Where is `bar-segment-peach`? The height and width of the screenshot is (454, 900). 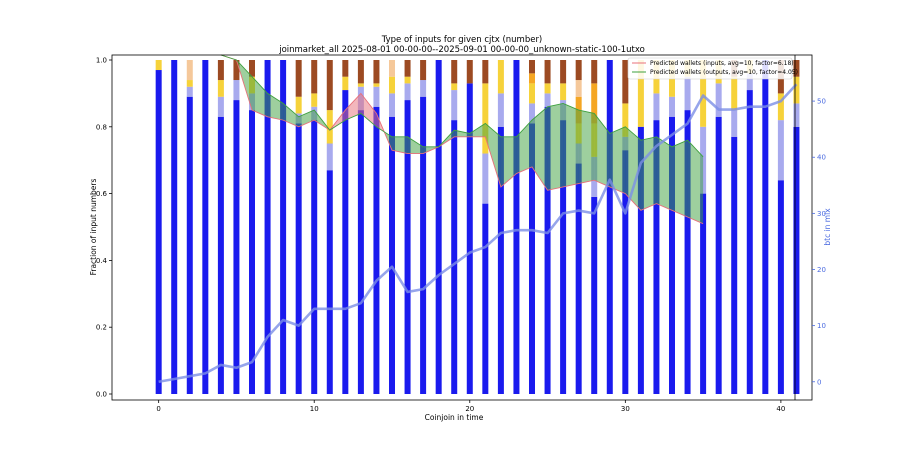 bar-segment-peach is located at coordinates (392, 68).